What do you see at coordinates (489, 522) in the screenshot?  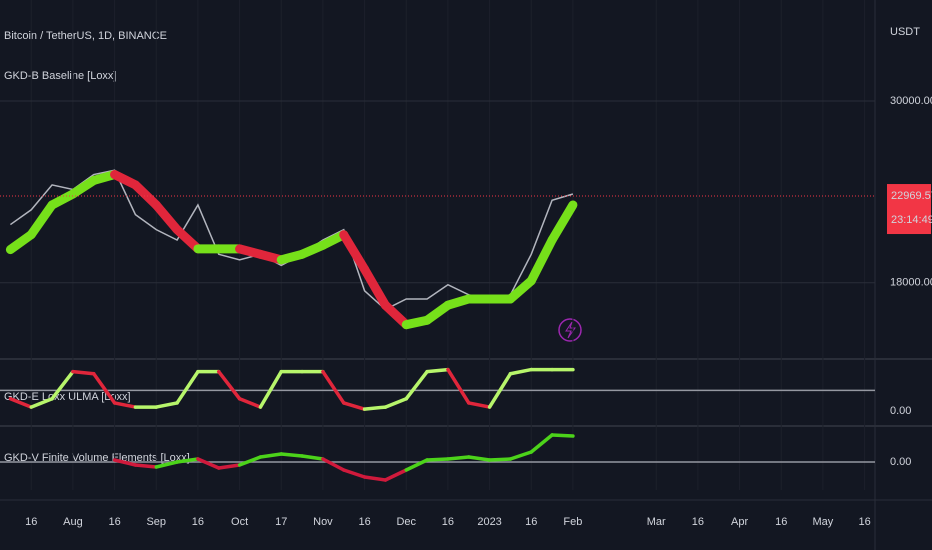 I see `x-tick-label: 2023` at bounding box center [489, 522].